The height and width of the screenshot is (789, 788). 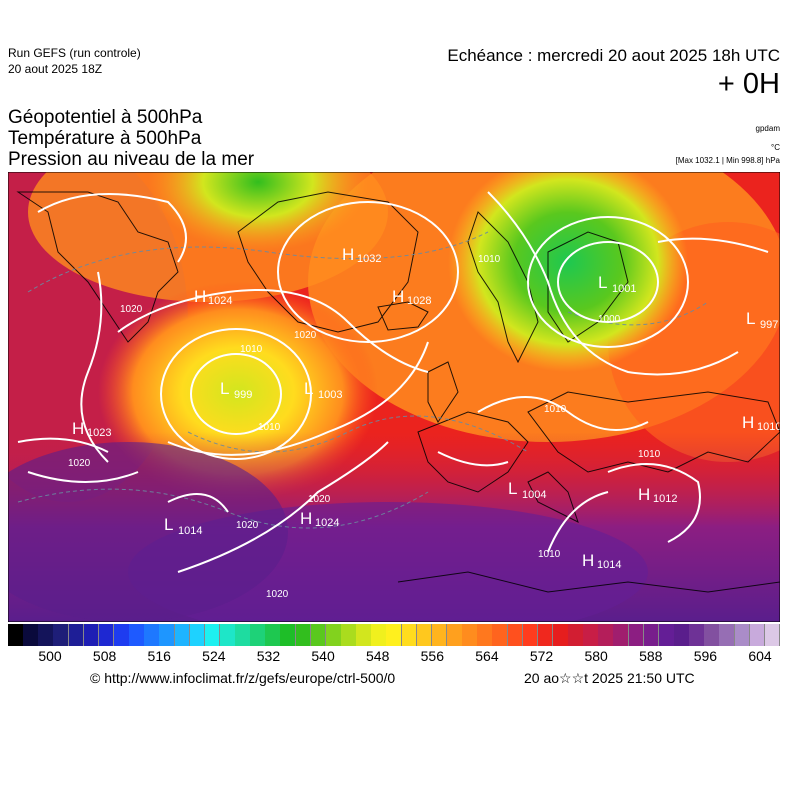 What do you see at coordinates (727, 160) in the screenshot?
I see `unit-pressure: [Max 1032.1 | Min 998.8] hPa` at bounding box center [727, 160].